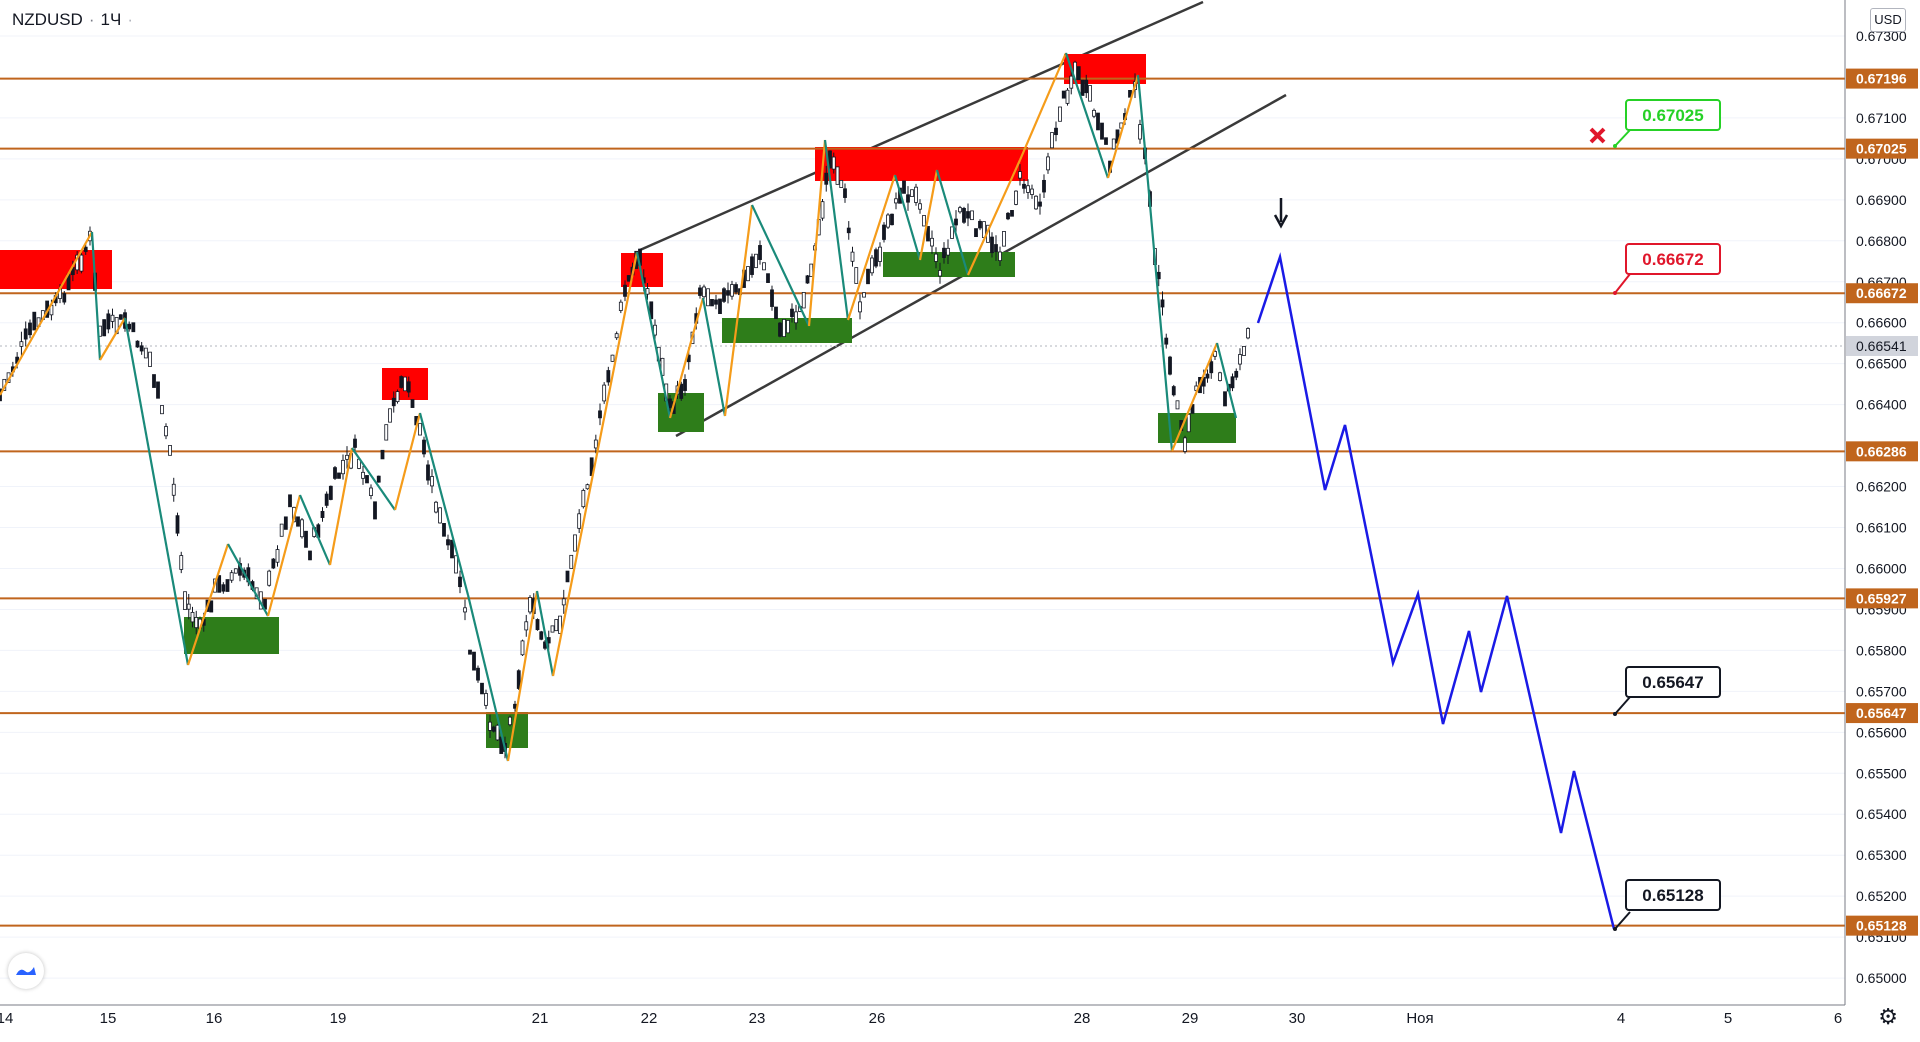  I want to click on price-tick-label: 0.65700, so click(1881, 691).